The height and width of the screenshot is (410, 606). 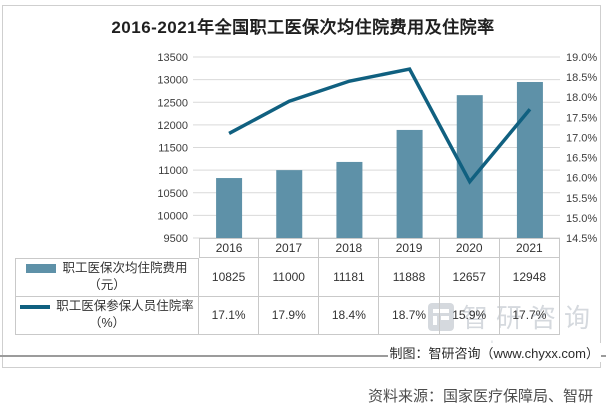 I want to click on right-axis-tick: 18.0%, so click(x=581, y=98).